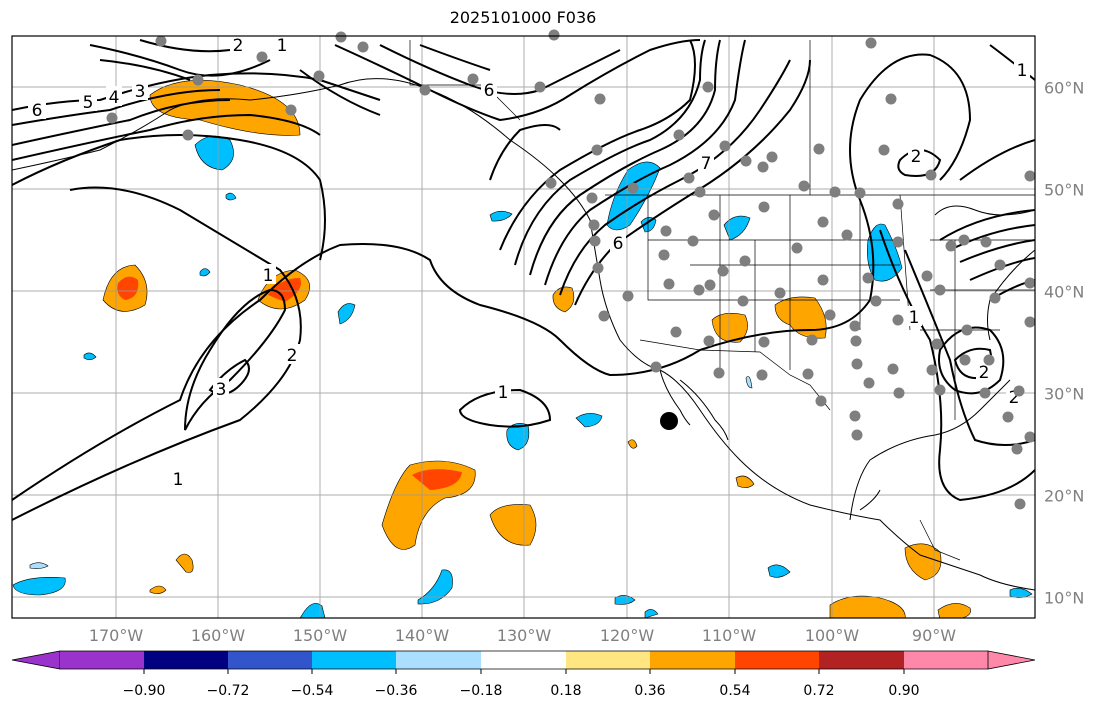 The width and height of the screenshot is (1105, 712). I want to click on colorbar-tick-label: −0.72, so click(228, 691).